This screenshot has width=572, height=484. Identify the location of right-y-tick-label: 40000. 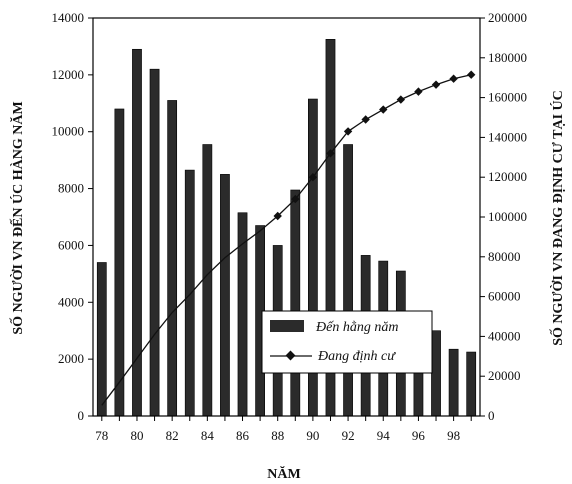
(504, 335).